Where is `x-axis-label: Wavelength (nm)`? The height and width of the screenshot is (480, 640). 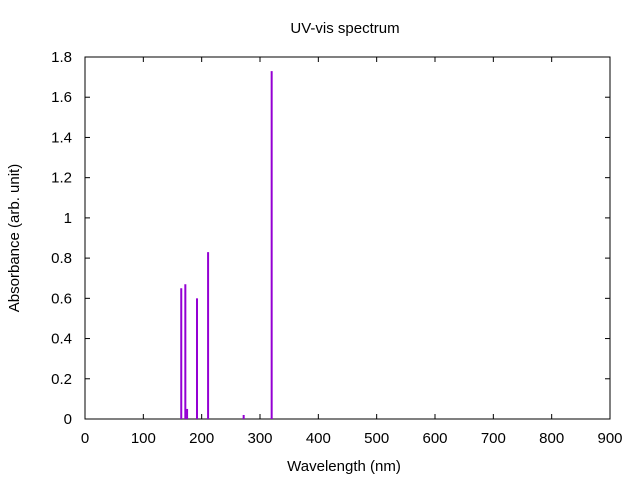 x-axis-label: Wavelength (nm) is located at coordinates (344, 466).